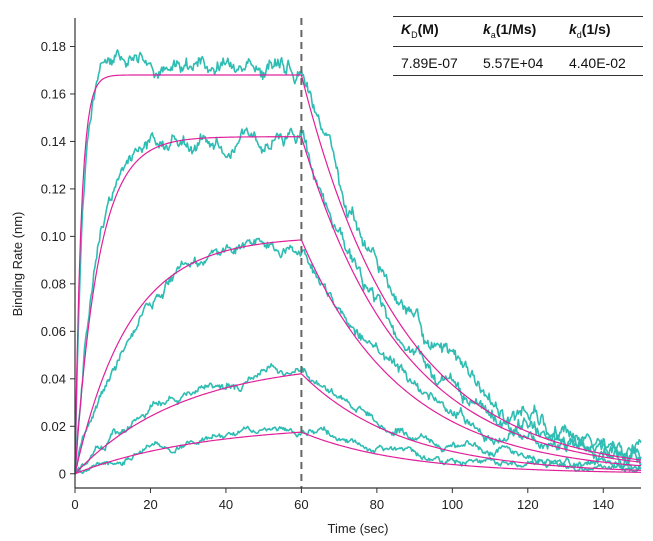 This screenshot has height=541, width=653. I want to click on table-header-row: KD(M) ka(1/Ms) kd(1/s), so click(518, 31).